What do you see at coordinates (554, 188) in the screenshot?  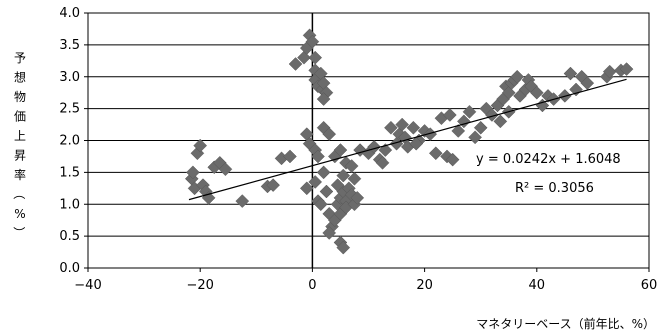 I see `r-squared-label: R² = 0.3056` at bounding box center [554, 188].